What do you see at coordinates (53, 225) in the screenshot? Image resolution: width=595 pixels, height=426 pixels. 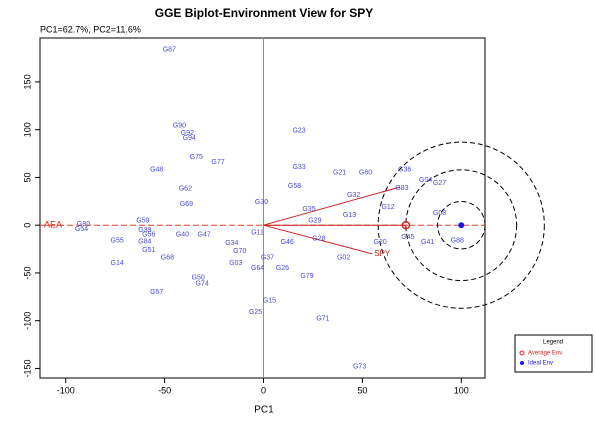 I see `aea-label: AEA` at bounding box center [53, 225].